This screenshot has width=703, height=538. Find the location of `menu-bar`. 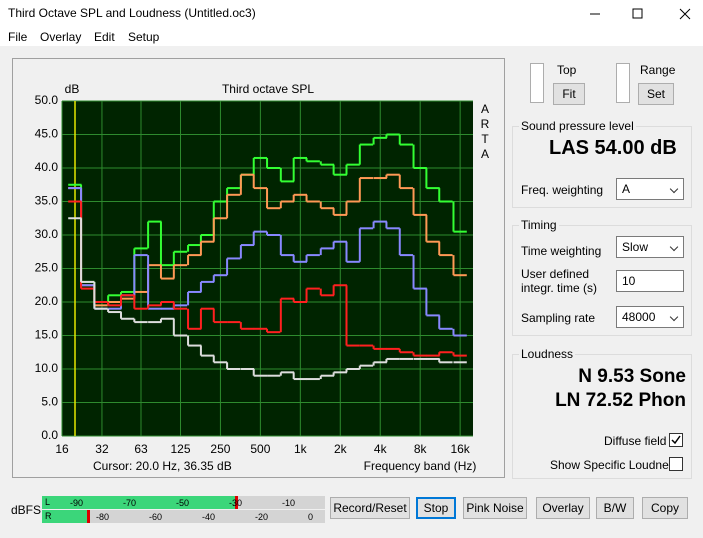

menu-bar is located at coordinates (351, 37).